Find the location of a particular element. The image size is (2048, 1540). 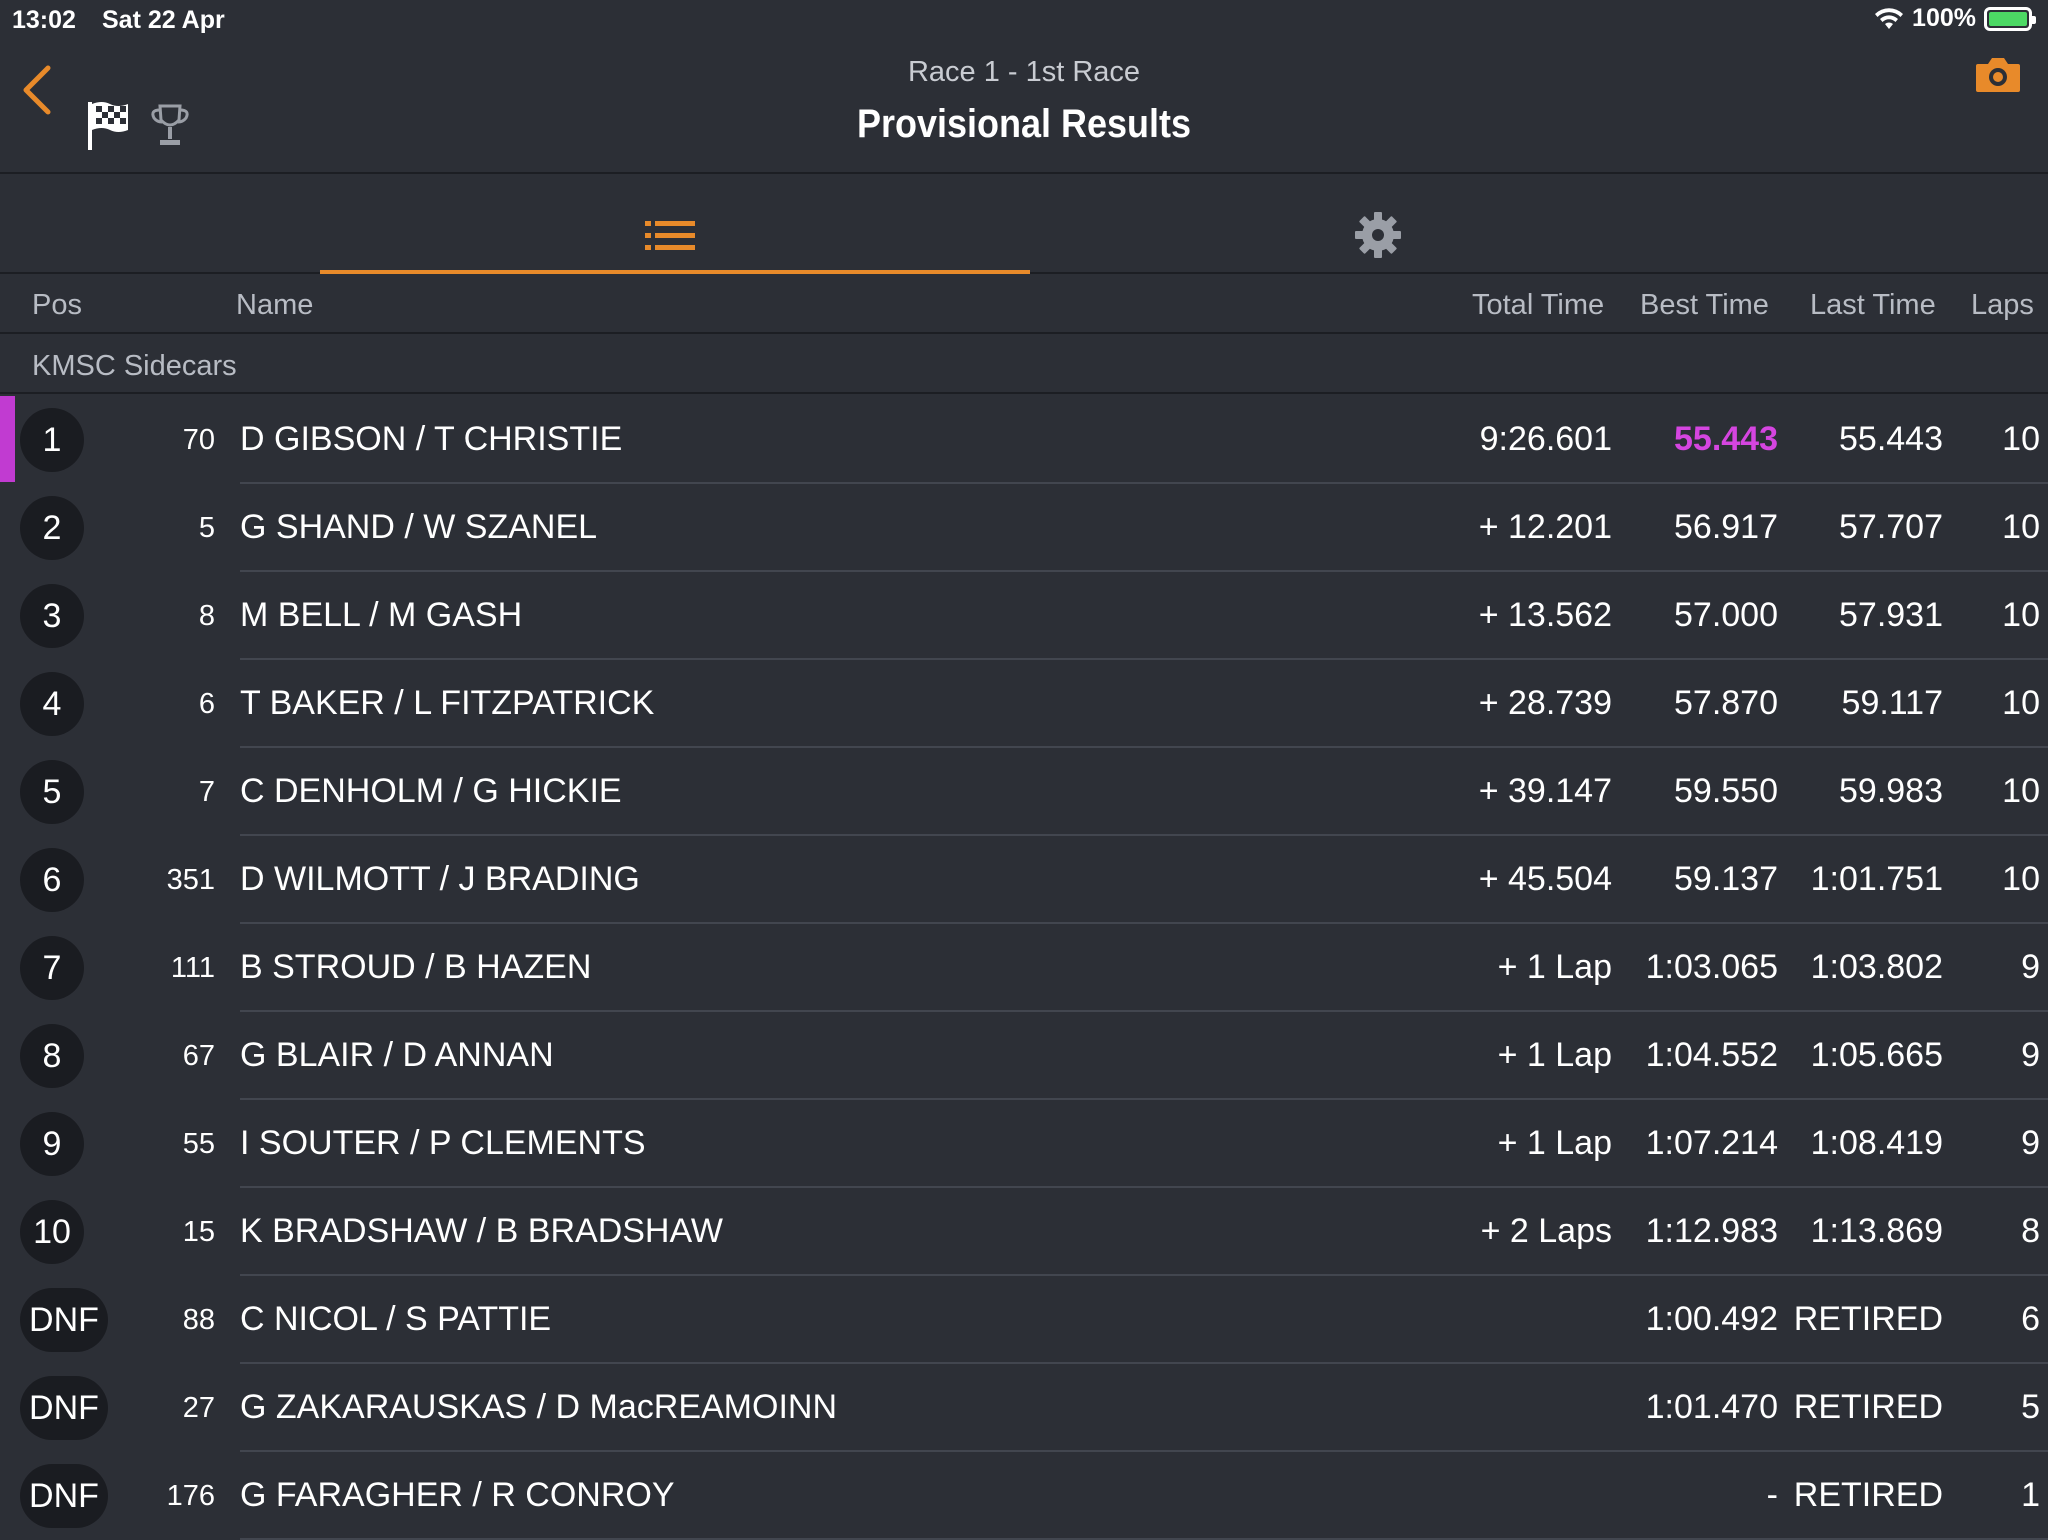

checkered-flag-icon is located at coordinates (108, 126).